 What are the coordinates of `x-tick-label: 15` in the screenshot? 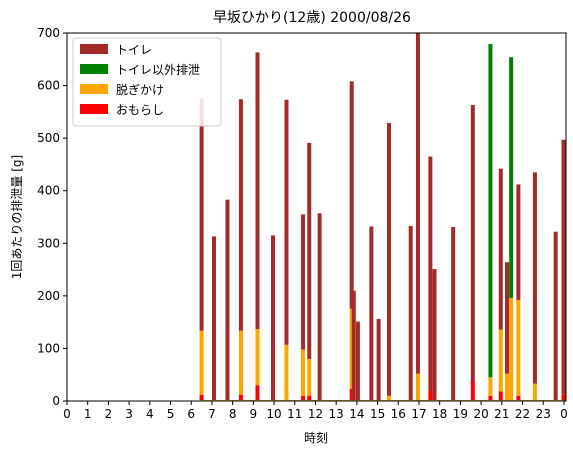 It's located at (377, 414).